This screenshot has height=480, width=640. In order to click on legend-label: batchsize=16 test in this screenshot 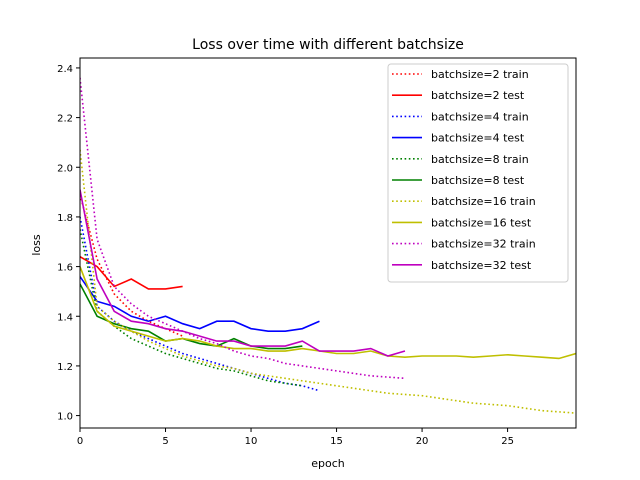, I will do `click(481, 222)`.